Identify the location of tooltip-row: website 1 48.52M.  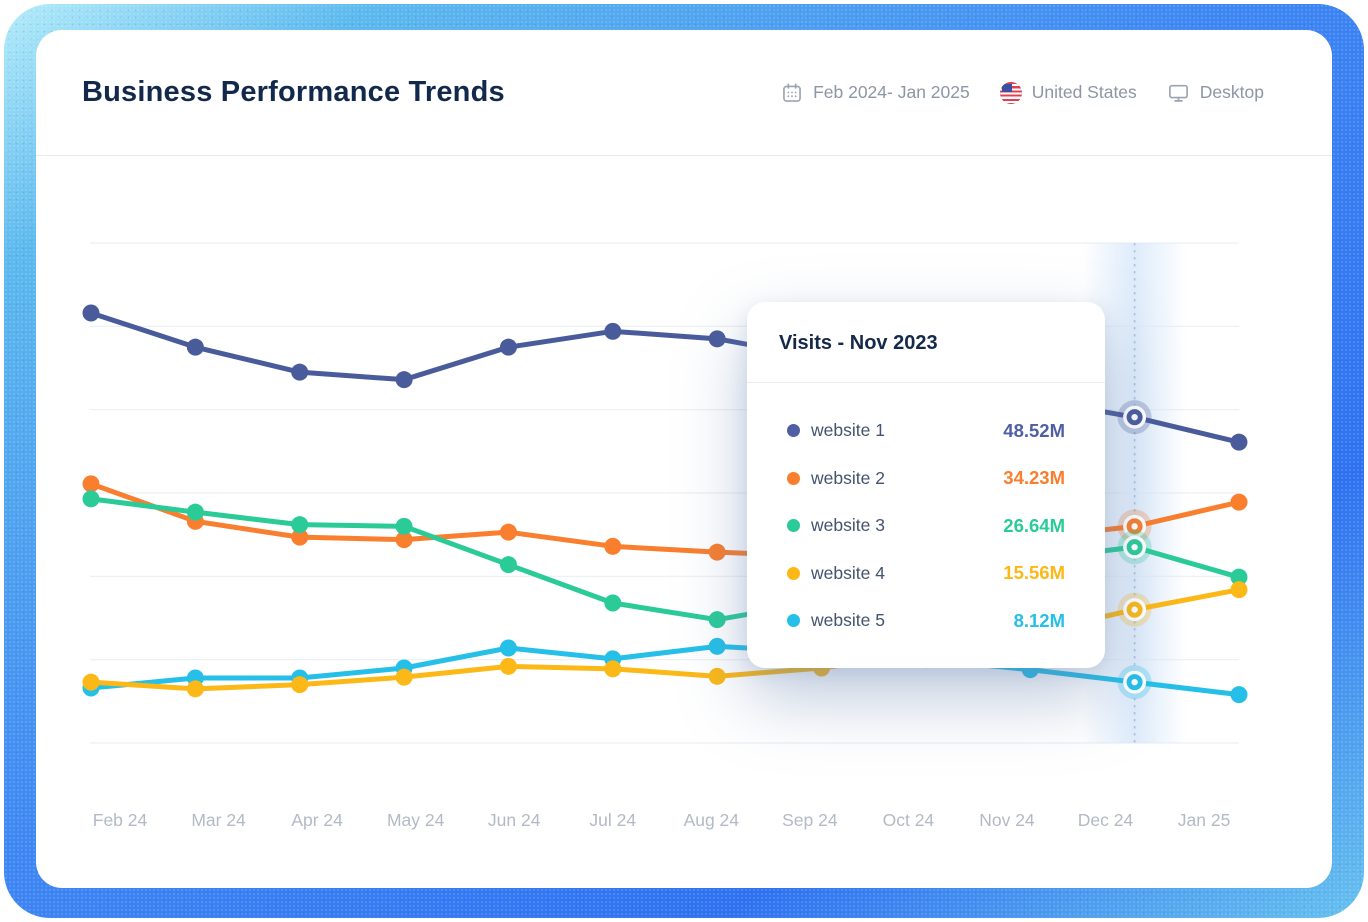
(926, 431).